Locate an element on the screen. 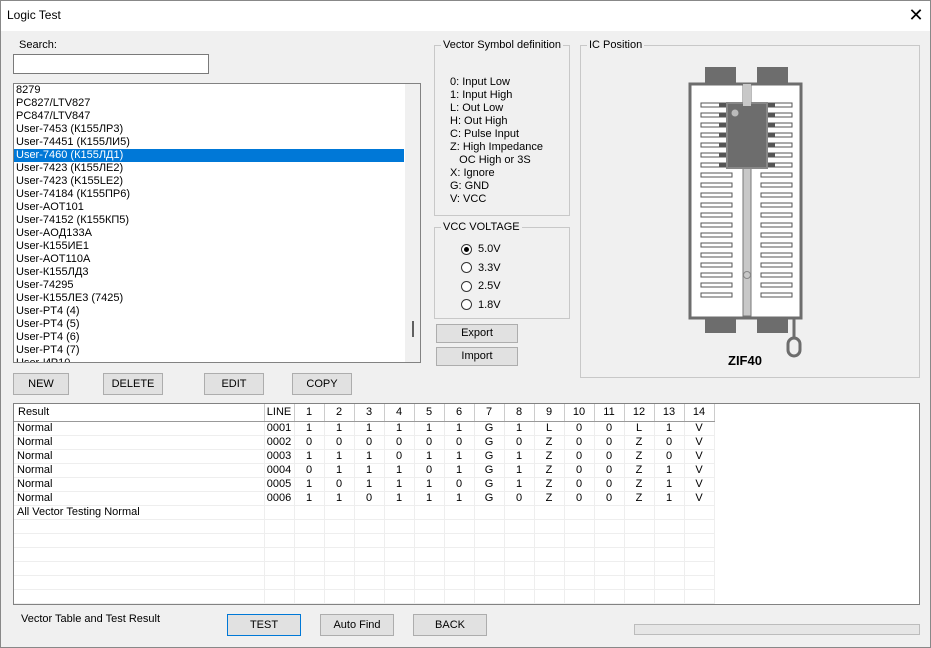 This screenshot has height=648, width=931. table-row: Normal 0005 1 0 1 1 1 0 G 1 Z 0 0 Z 1 V is located at coordinates (364, 484).